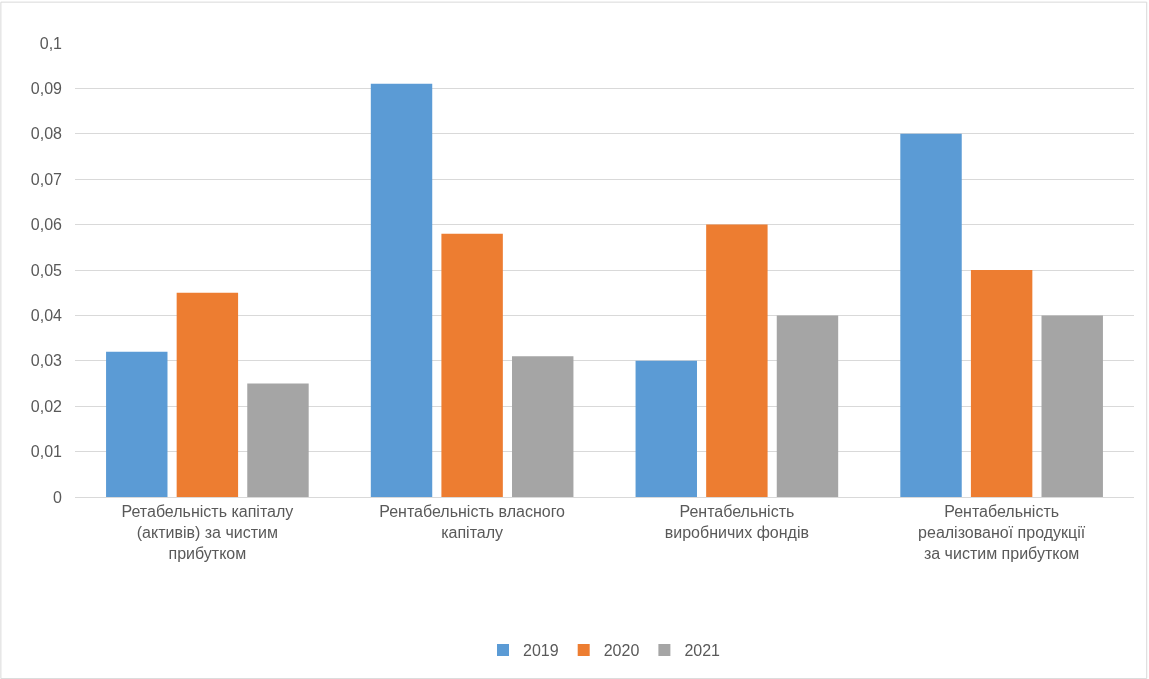  Describe the element at coordinates (541, 651) in the screenshot. I see `legend-label: 2019` at that location.